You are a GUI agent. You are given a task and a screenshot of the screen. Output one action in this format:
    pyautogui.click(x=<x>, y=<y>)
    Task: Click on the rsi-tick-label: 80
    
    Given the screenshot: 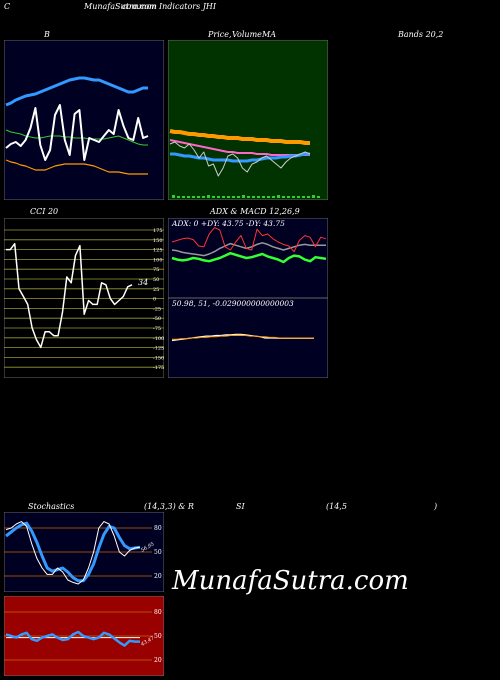 What is the action you would take?
    pyautogui.click(x=158, y=612)
    